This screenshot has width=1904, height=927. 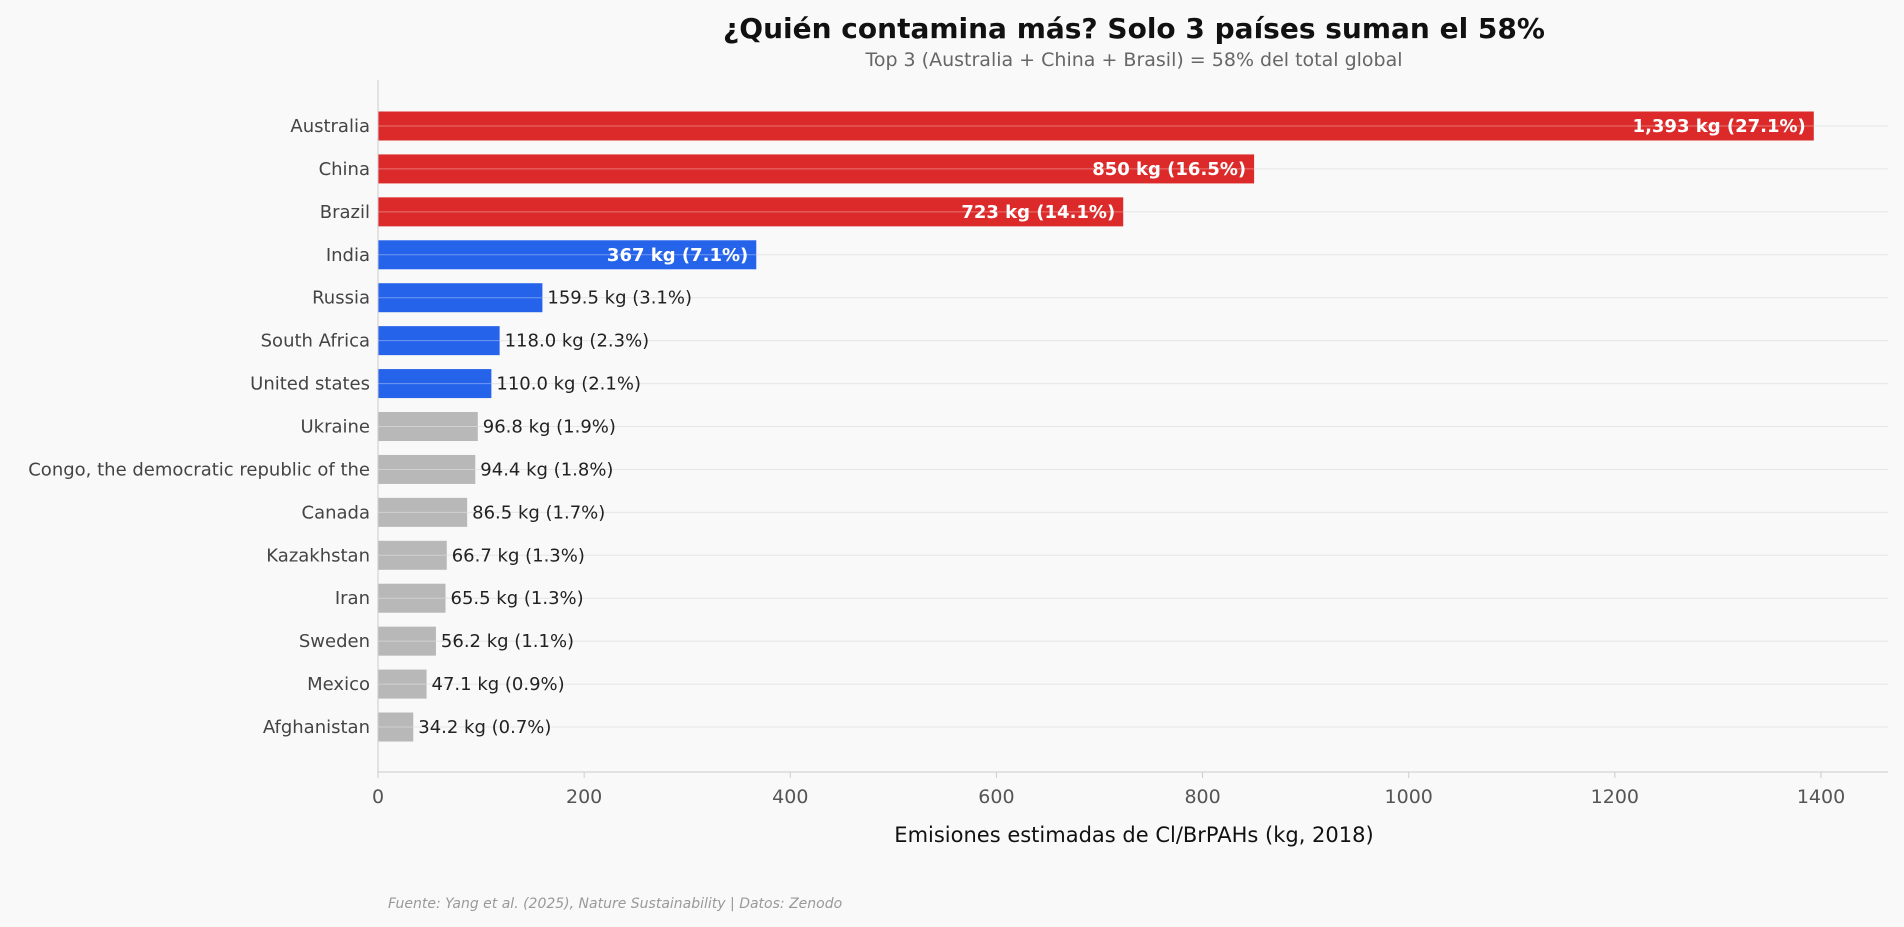 What do you see at coordinates (1719, 126) in the screenshot?
I see `data-label: 1,393 kg (27.1%)` at bounding box center [1719, 126].